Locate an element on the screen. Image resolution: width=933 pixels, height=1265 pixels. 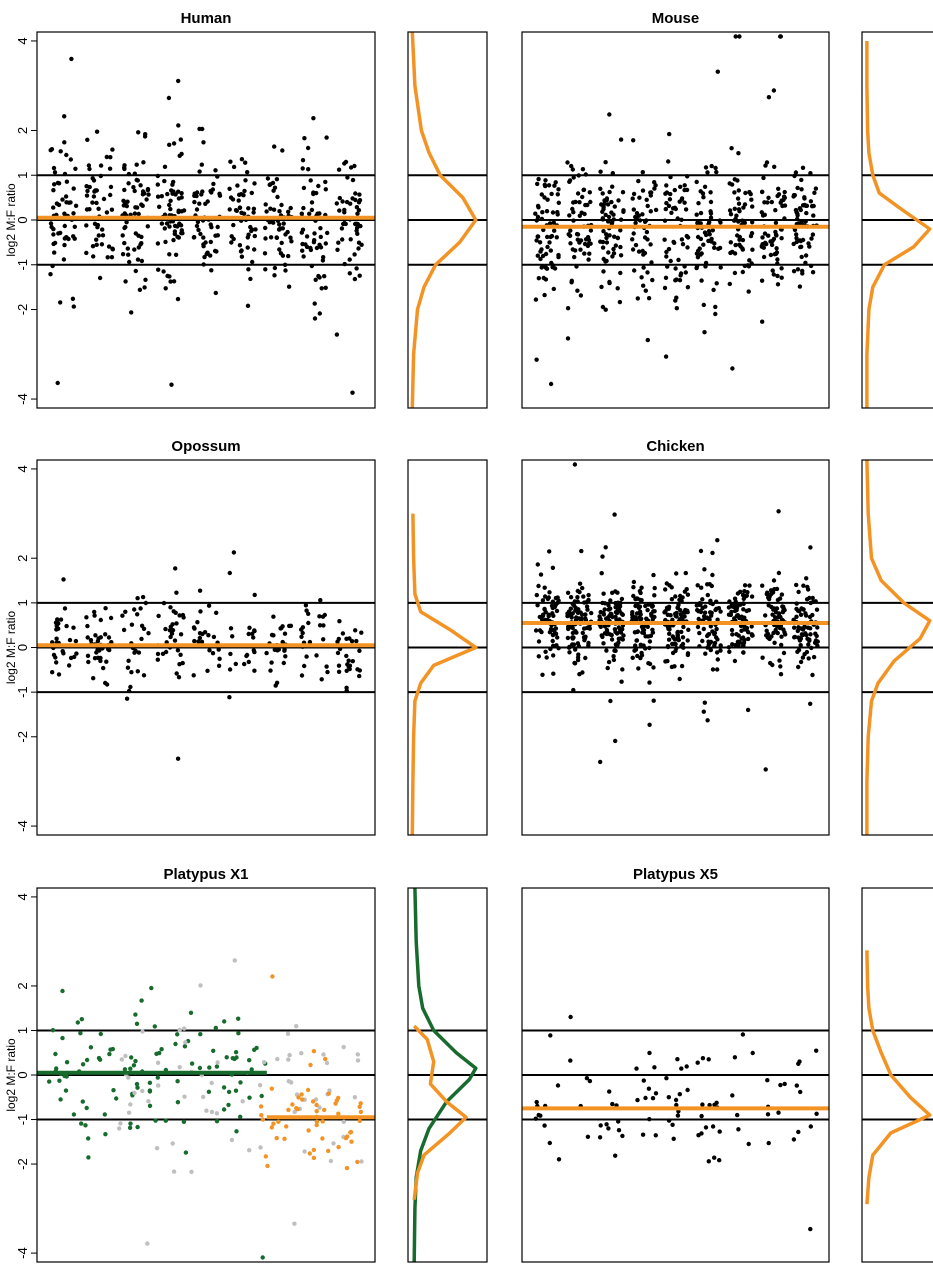
density-curve is located at coordinates (898, 647).